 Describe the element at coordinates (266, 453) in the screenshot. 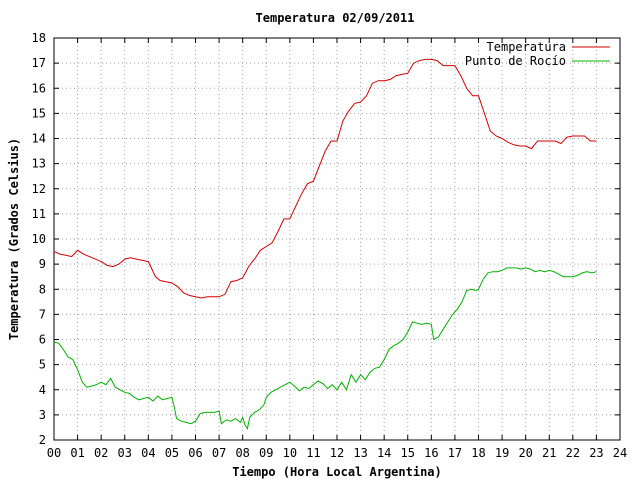

I see `x-tick-label: 09` at that location.